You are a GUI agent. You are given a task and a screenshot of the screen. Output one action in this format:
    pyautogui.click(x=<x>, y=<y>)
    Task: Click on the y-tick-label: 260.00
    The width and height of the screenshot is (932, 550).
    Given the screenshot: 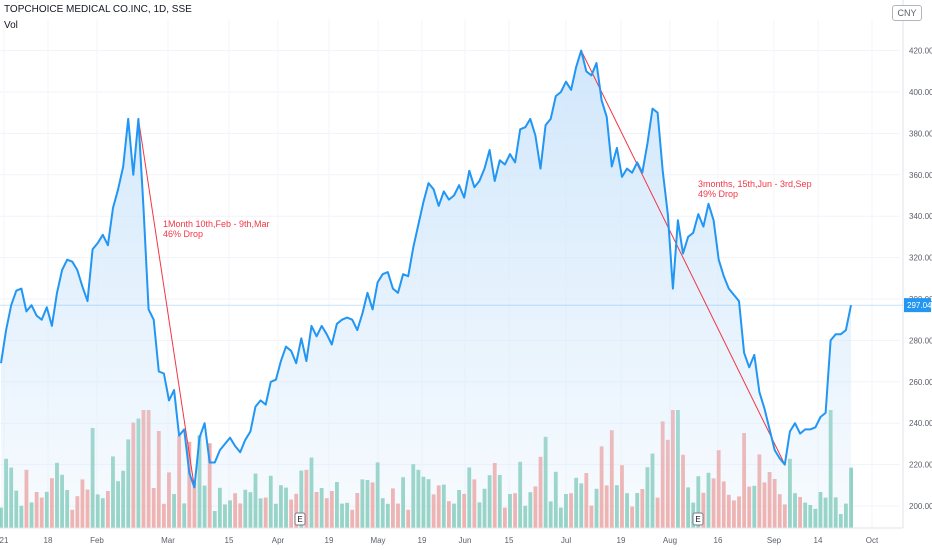 What is the action you would take?
    pyautogui.click(x=920, y=382)
    